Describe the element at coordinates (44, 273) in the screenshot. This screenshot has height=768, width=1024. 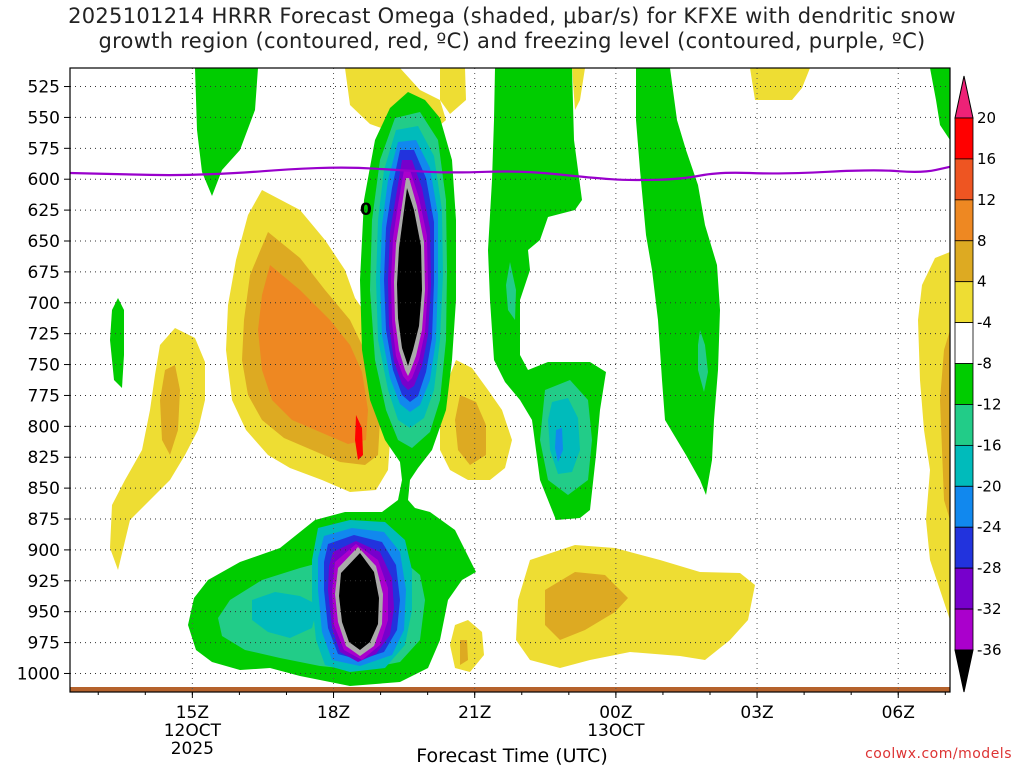
I see `y-tick-label: 675` at that location.